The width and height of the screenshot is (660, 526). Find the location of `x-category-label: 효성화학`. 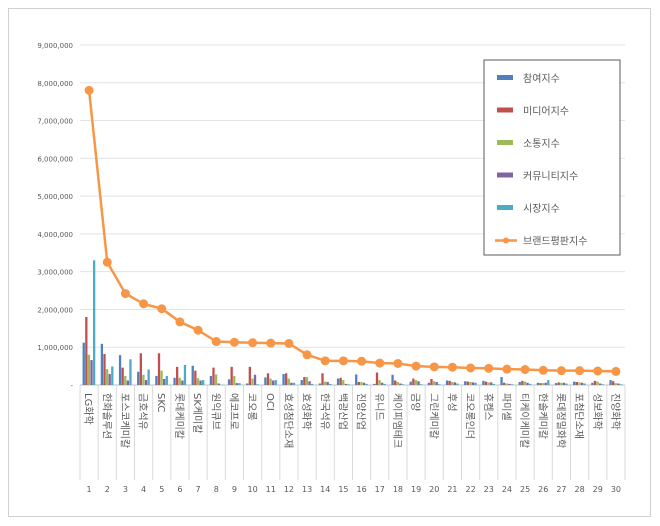

x-category-label: 효성화학 is located at coordinates (306, 411).